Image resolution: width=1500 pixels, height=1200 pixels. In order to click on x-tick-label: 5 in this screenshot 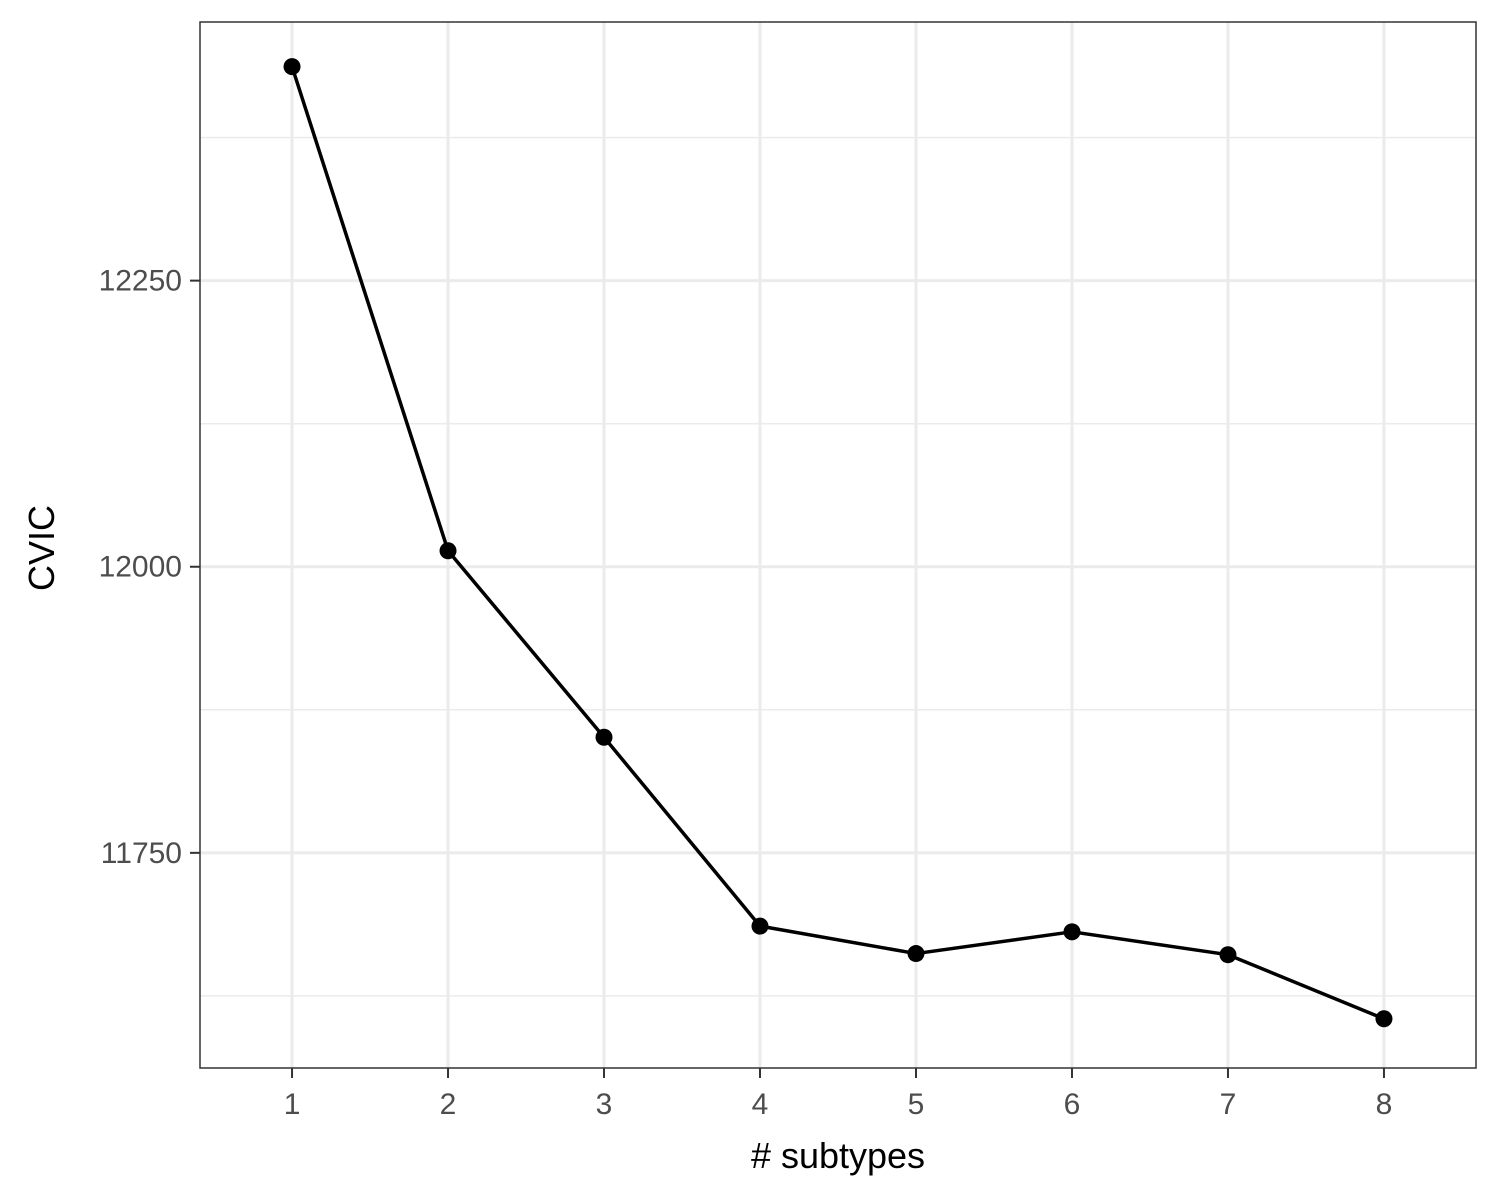, I will do `click(916, 1104)`.